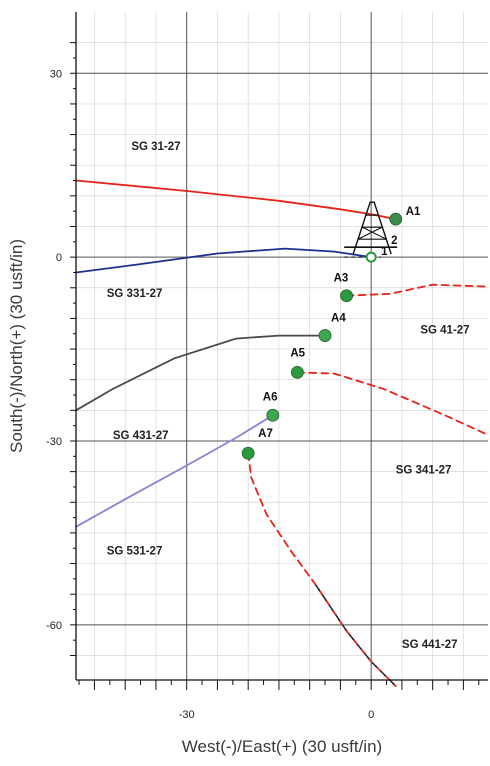  I want to click on point-label: A1, so click(413, 212).